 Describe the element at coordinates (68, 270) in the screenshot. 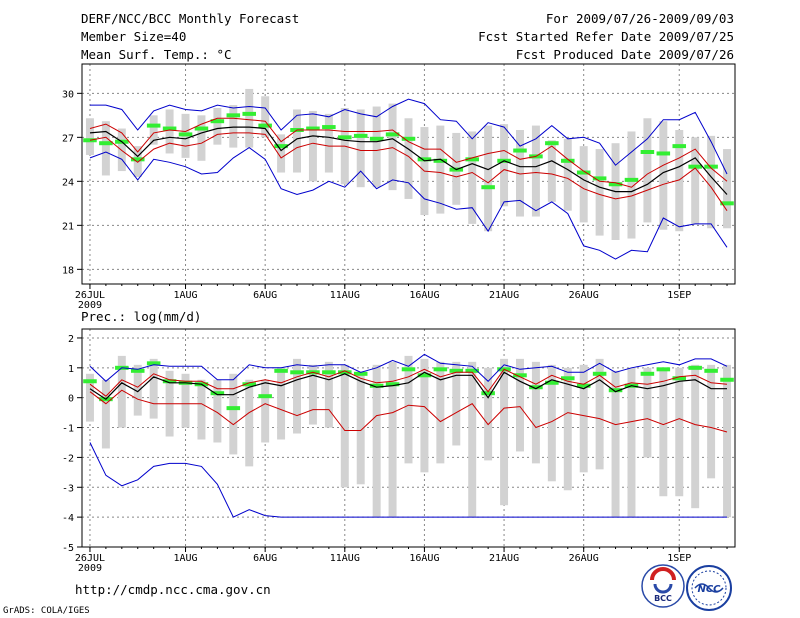

I see `p0-ytick-label: 18` at that location.